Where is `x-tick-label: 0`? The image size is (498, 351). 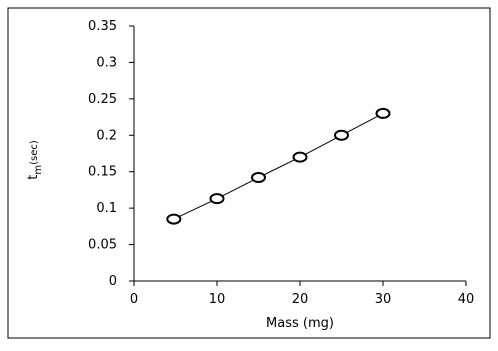 x-tick-label: 0 is located at coordinates (134, 299).